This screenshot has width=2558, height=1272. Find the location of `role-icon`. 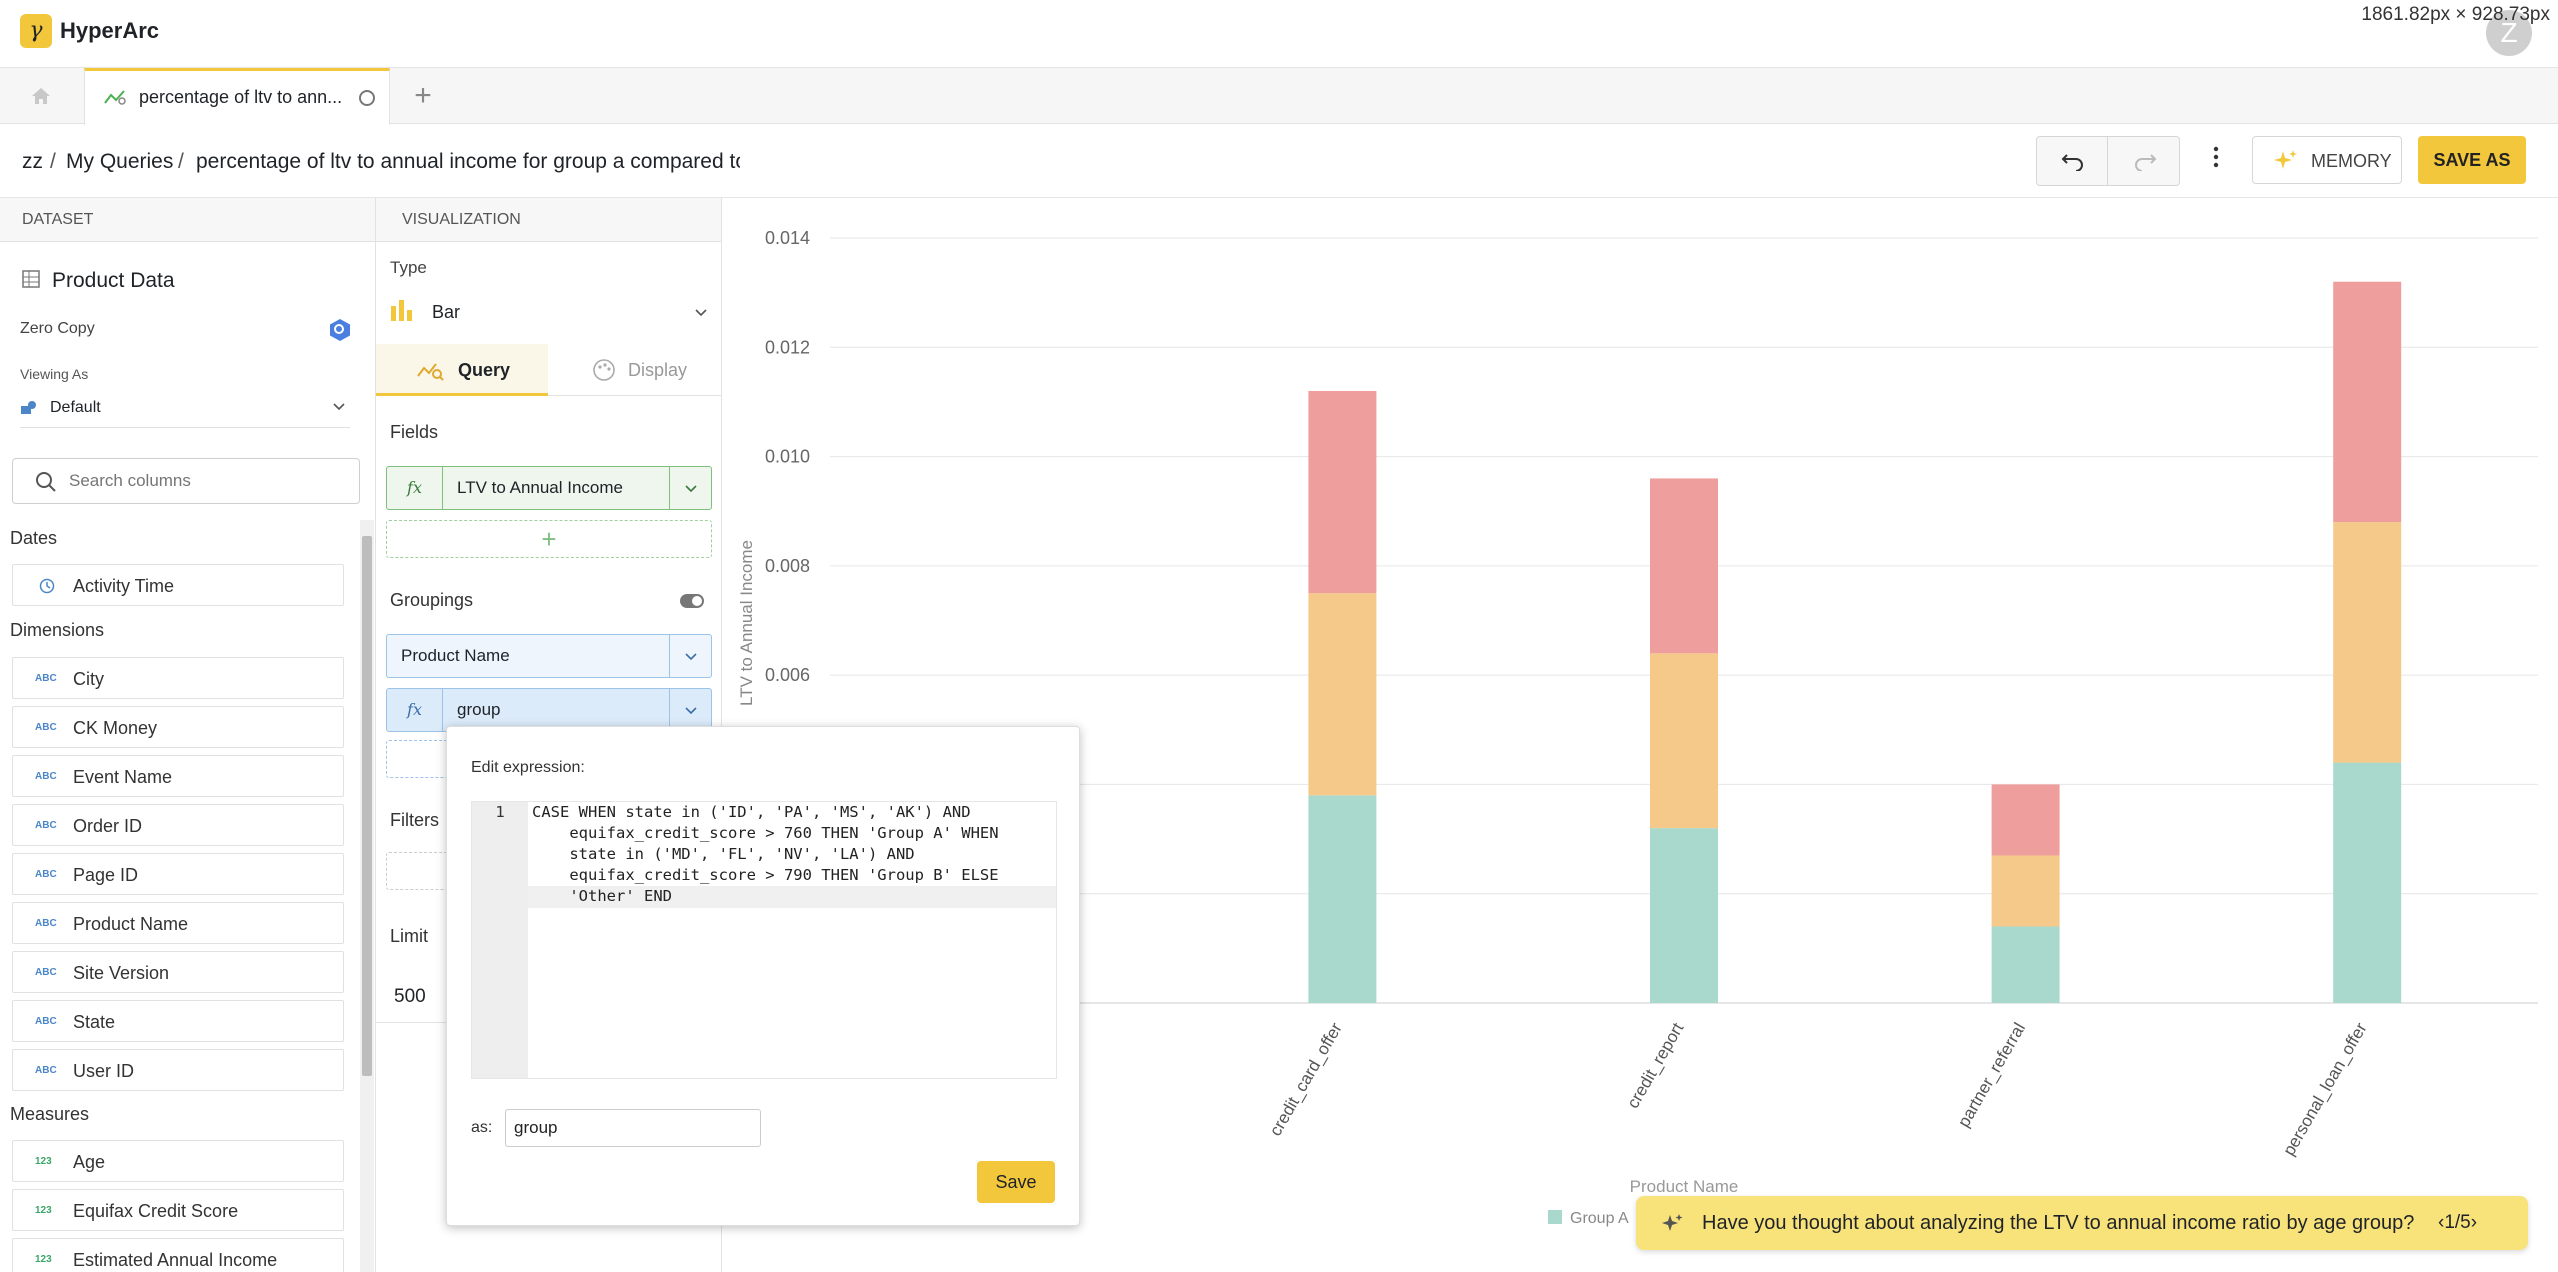

role-icon is located at coordinates (28, 407).